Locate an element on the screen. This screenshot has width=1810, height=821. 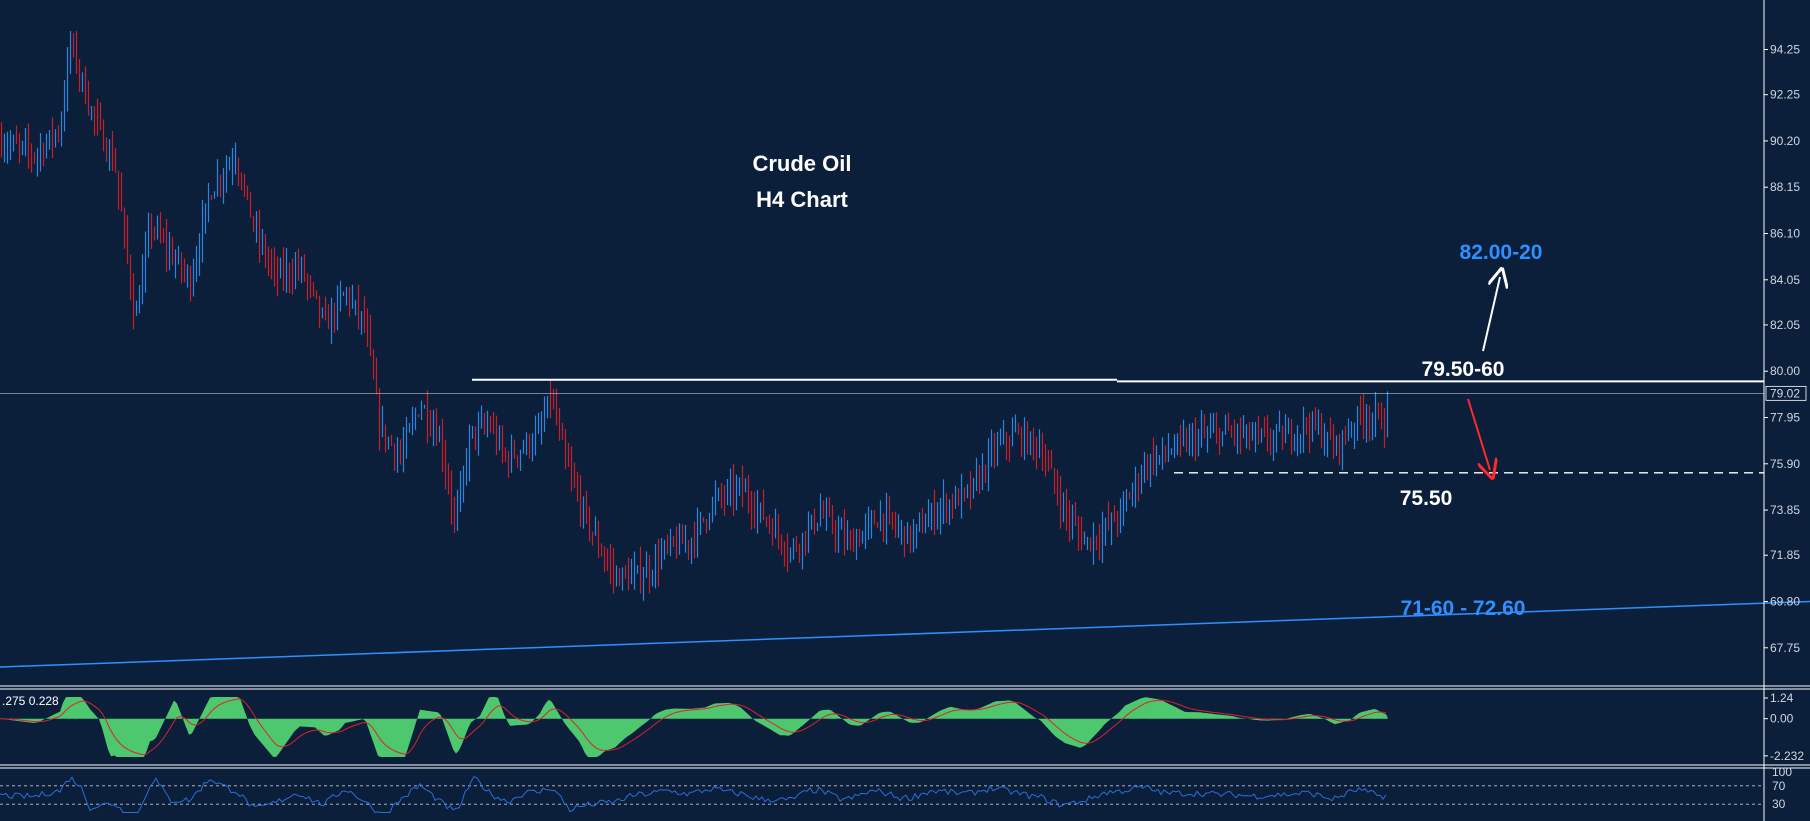
macd-tick-label: 0.00 is located at coordinates (1782, 719).